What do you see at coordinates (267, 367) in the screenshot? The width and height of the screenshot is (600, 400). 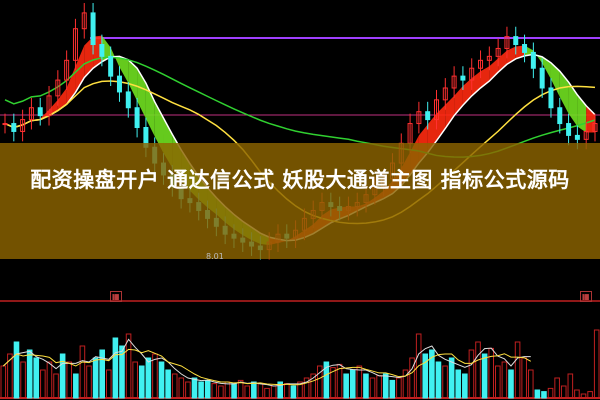 I see `volume-ma-yellow` at bounding box center [267, 367].